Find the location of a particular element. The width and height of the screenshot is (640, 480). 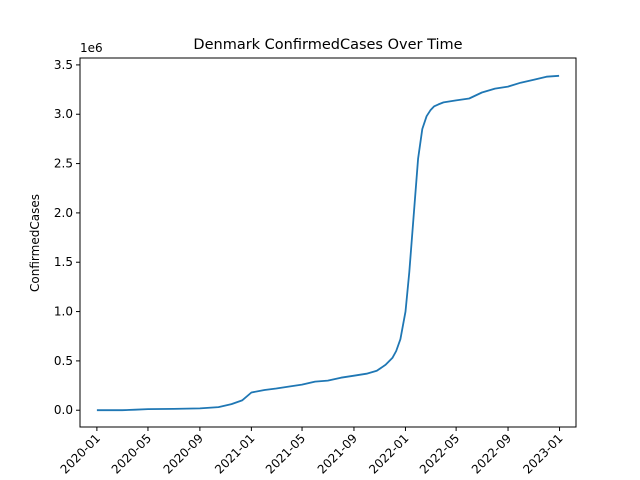

y-tick-label: 3.5 is located at coordinates (63, 65).